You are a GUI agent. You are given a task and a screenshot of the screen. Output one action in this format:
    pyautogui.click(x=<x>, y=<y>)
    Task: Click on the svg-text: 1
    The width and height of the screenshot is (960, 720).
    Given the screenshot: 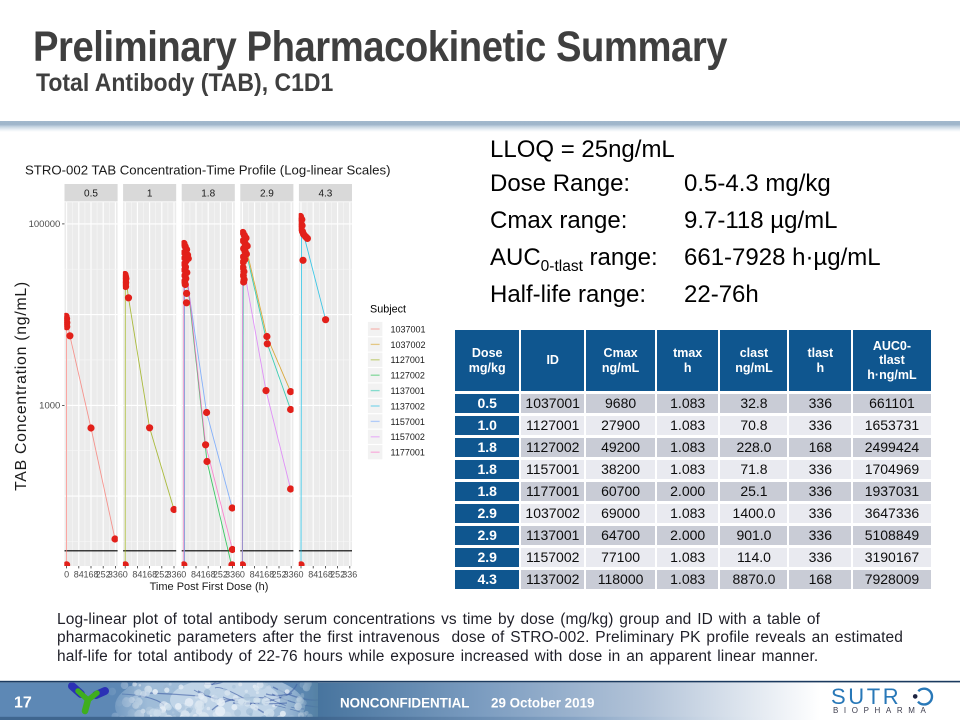 What is the action you would take?
    pyautogui.click(x=150, y=194)
    